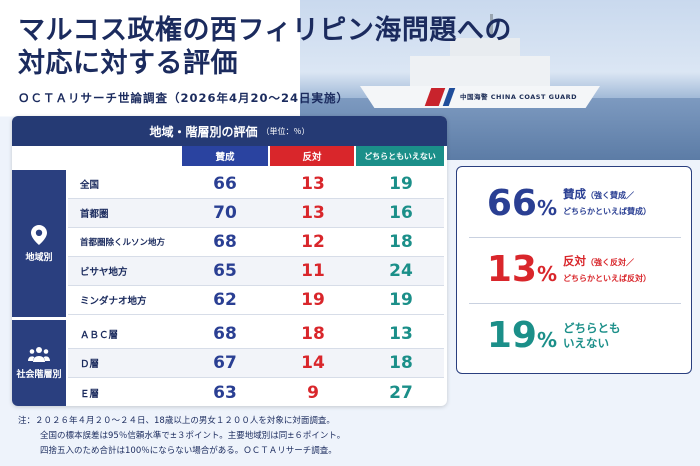 The height and width of the screenshot is (466, 700). I want to click on page-title: マルコス政権の西フィリピン海問題への 対応に対する評価, so click(265, 47).